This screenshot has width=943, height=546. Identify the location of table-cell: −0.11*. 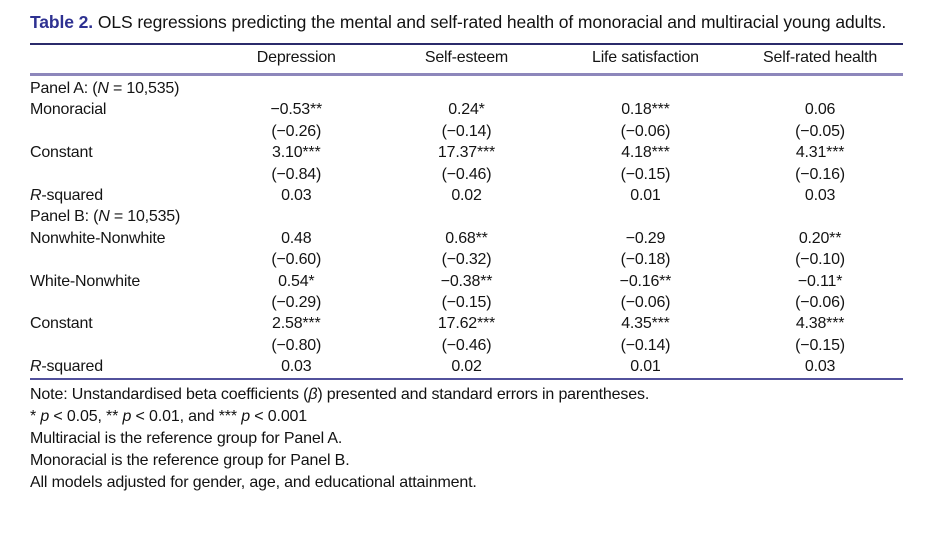
(820, 281).